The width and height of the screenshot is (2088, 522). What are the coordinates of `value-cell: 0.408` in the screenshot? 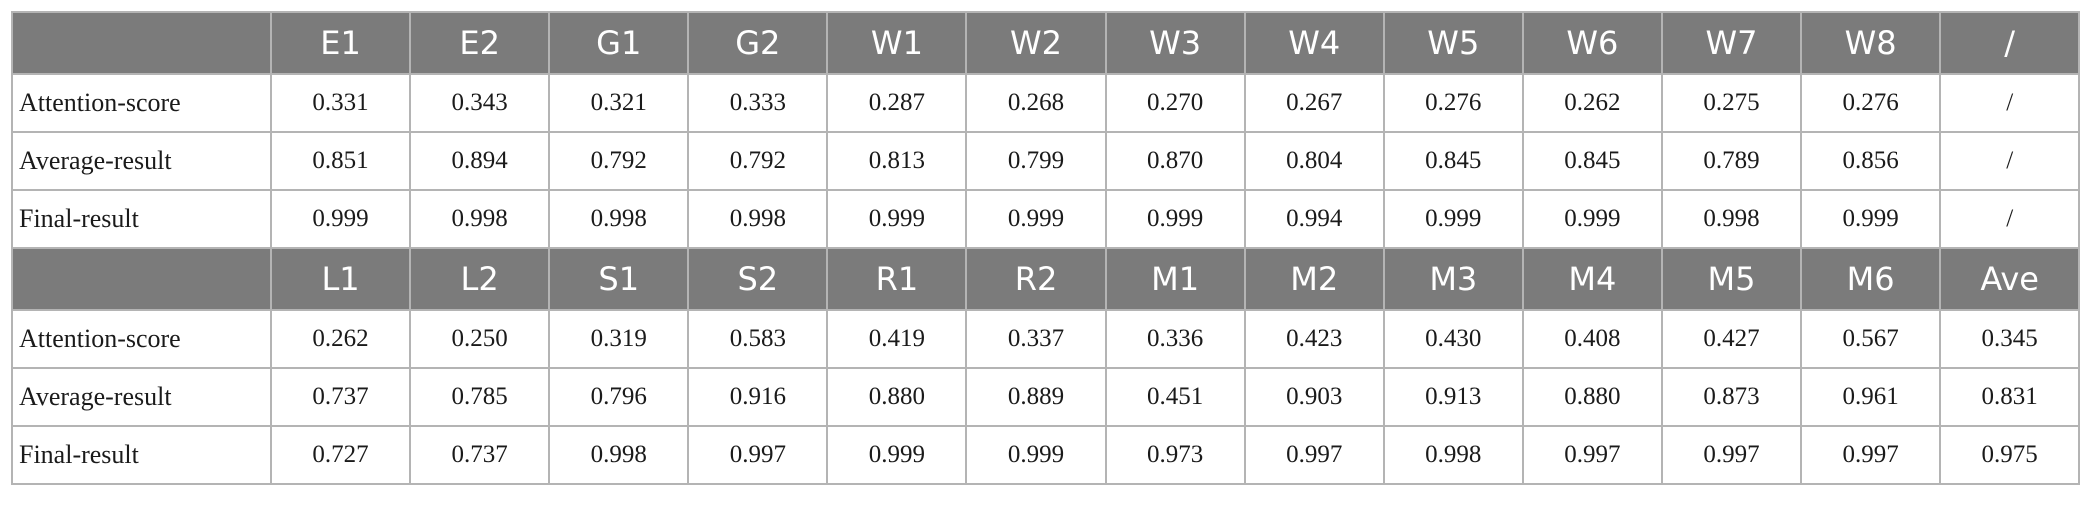 It's located at (1592, 339).